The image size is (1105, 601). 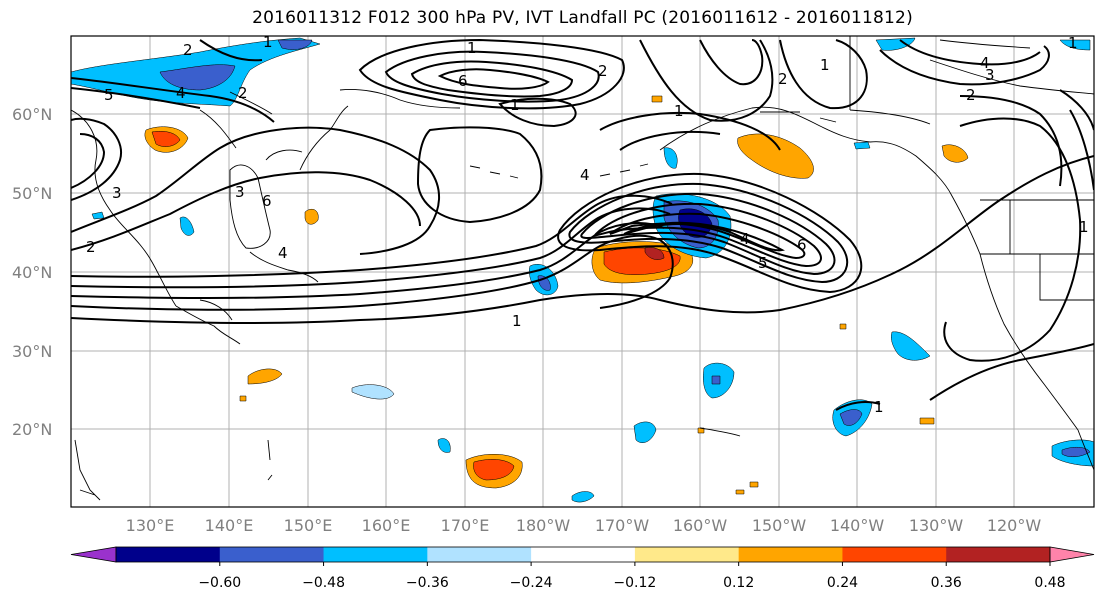 I want to click on lon-label: 170°W, so click(x=622, y=525).